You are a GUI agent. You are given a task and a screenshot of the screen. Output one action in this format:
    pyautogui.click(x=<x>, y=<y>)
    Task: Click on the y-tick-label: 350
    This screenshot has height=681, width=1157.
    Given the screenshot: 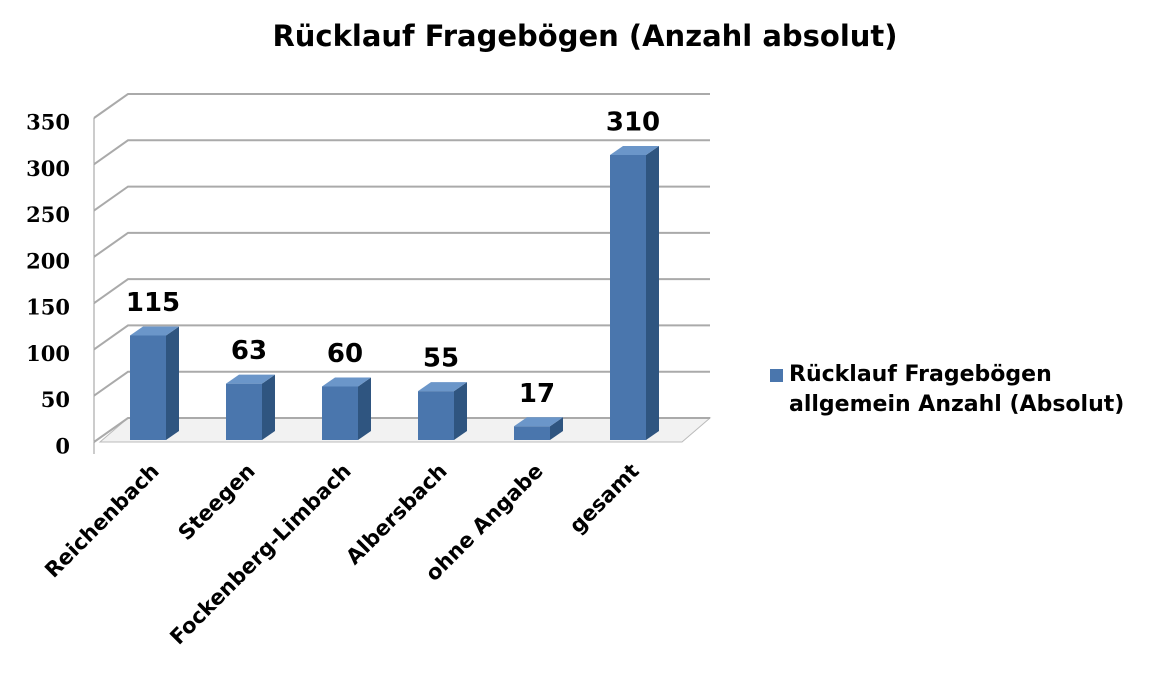 What is the action you would take?
    pyautogui.click(x=48, y=122)
    